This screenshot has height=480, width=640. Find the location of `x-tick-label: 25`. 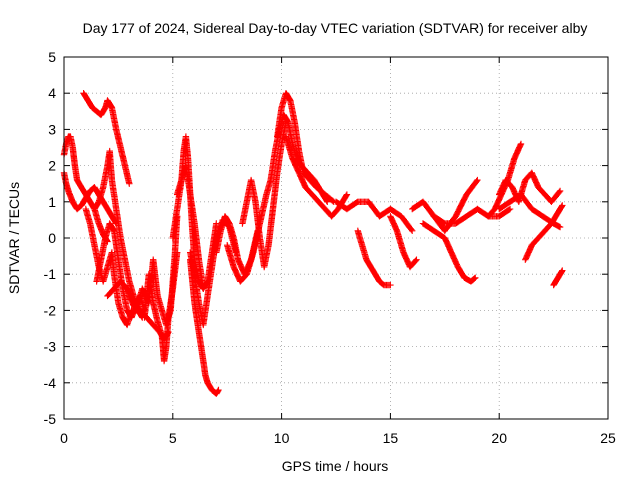

x-tick-label: 25 is located at coordinates (608, 438).